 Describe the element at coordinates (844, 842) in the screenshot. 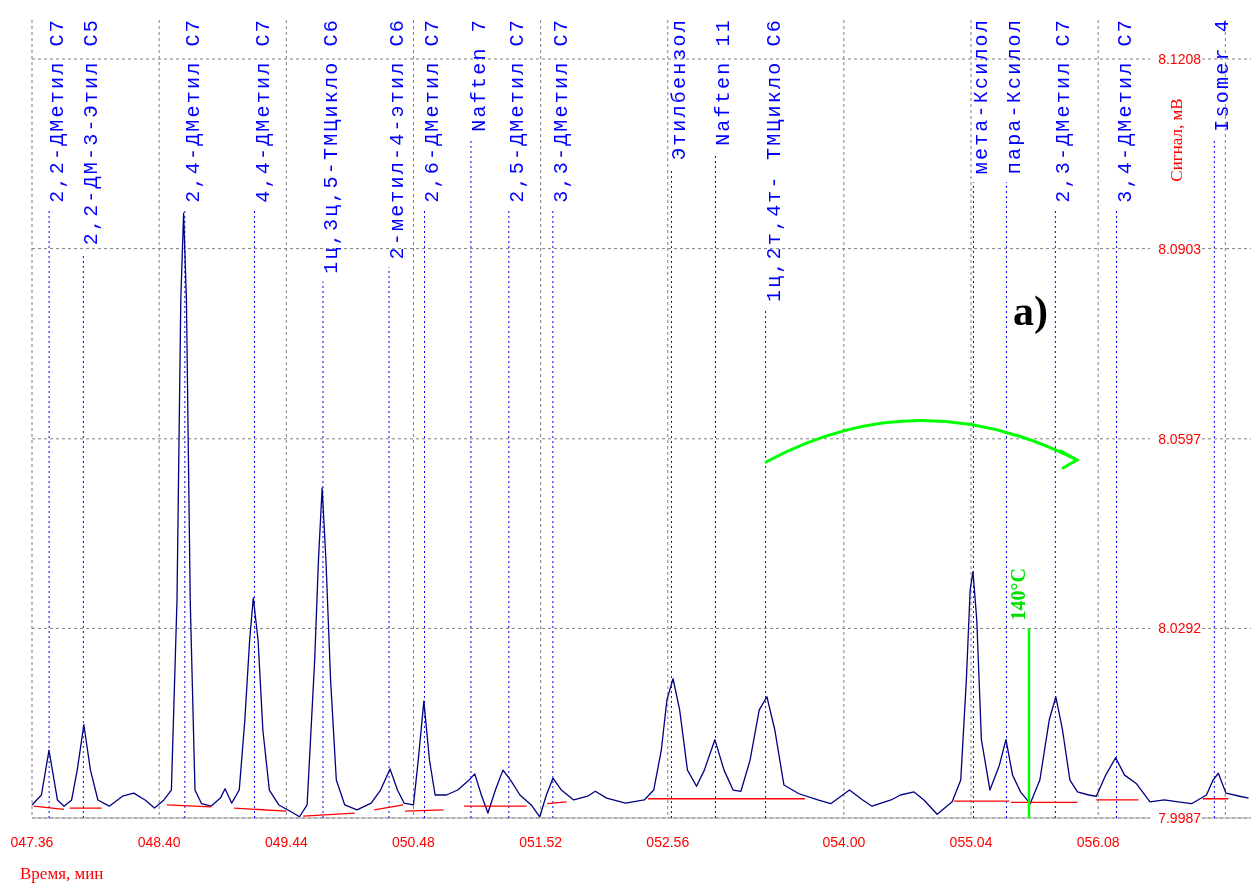

I see `x-tick-label: 054.00` at that location.